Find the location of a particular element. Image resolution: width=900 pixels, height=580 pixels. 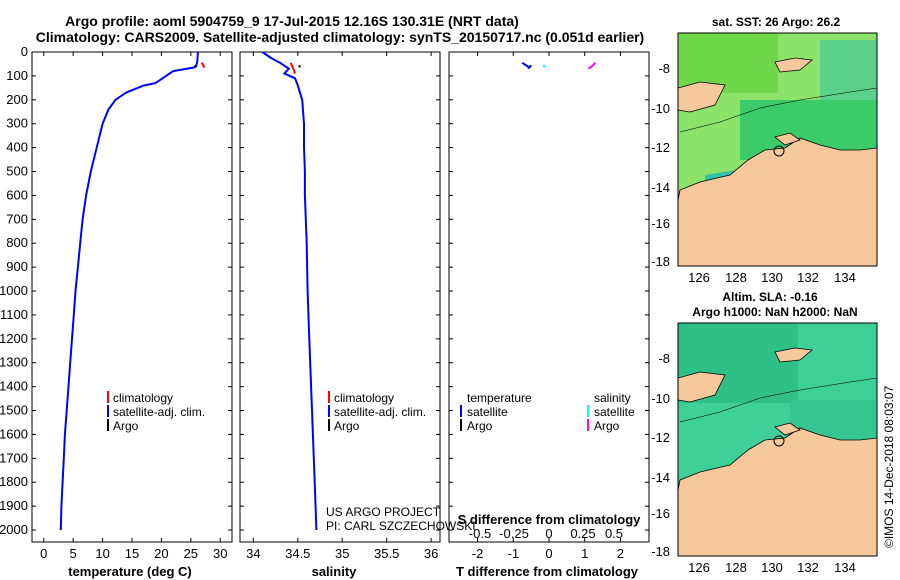

sla-map-title-line1: Altim. SLA: -0.16 is located at coordinates (770, 297).